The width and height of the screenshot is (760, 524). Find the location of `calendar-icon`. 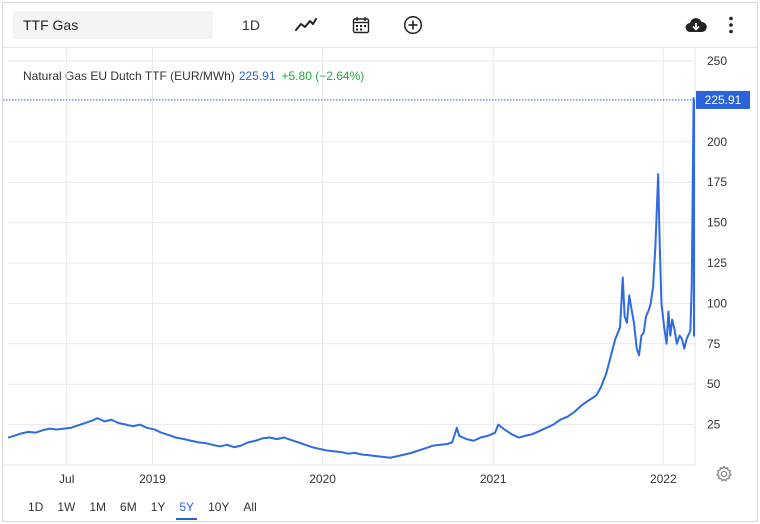

calendar-icon is located at coordinates (361, 25).